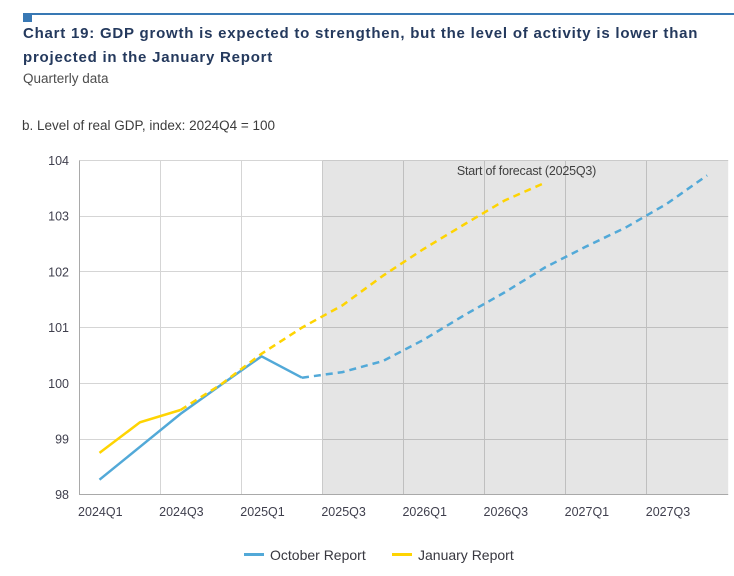 The image size is (734, 576). Describe the element at coordinates (58, 272) in the screenshot. I see `svg-text: 102` at that location.